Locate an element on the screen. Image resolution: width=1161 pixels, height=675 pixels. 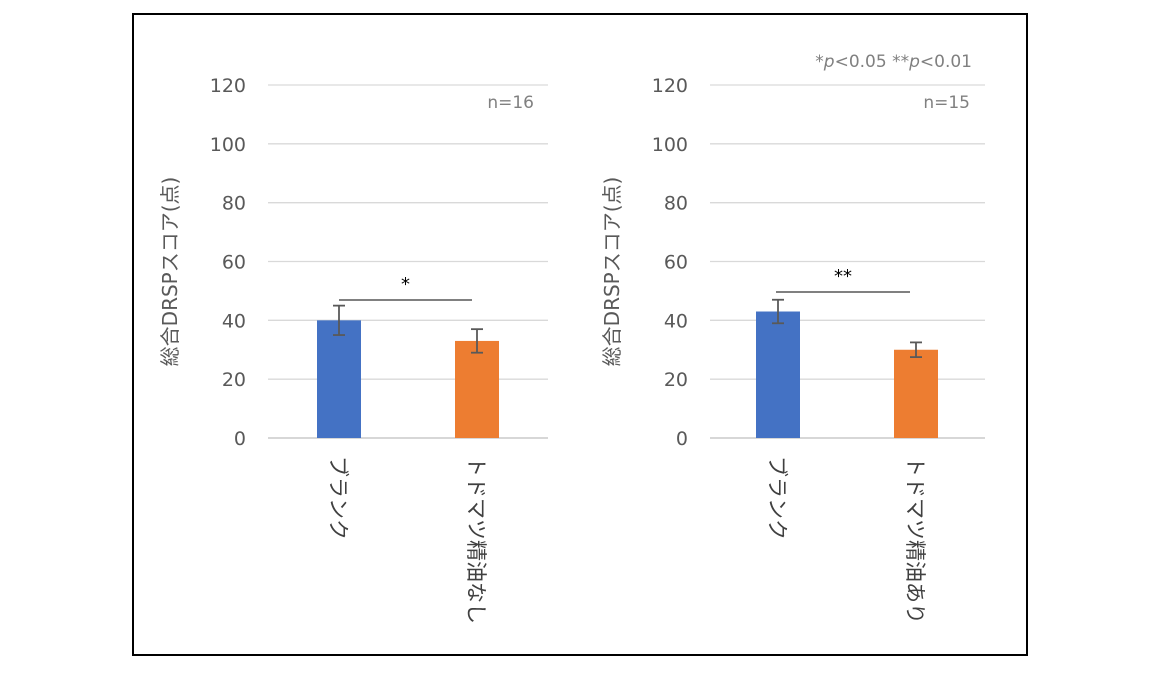
significance-legend-part: * is located at coordinates (819, 62).